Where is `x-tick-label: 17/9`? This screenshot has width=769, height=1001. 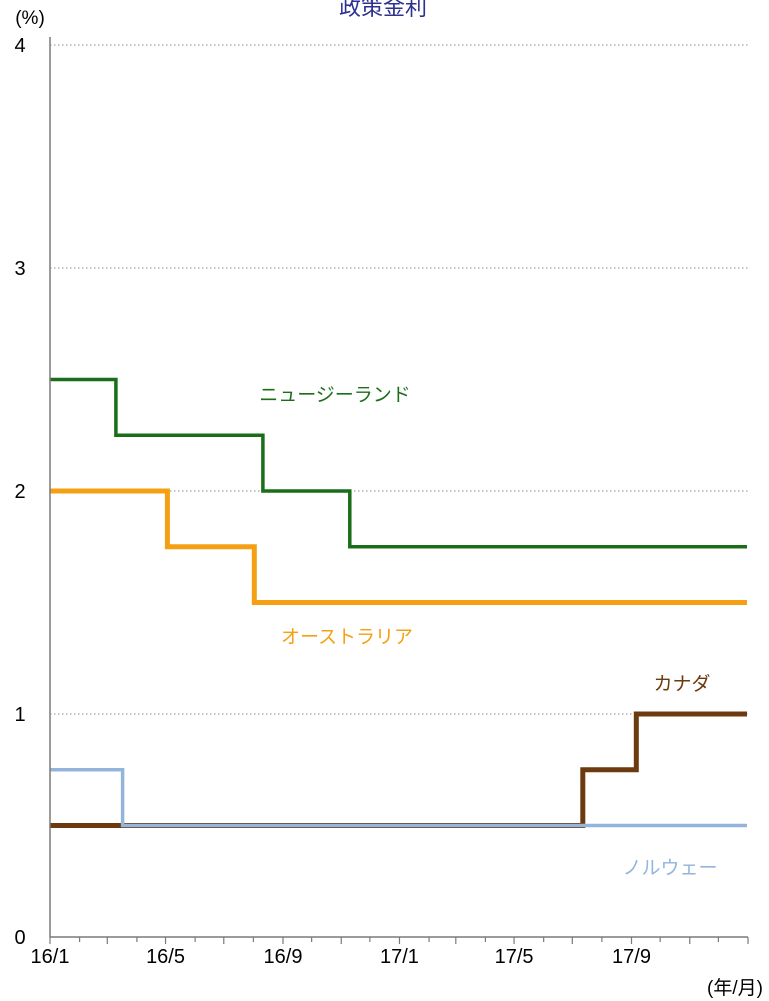
x-tick-label: 17/9 is located at coordinates (631, 957).